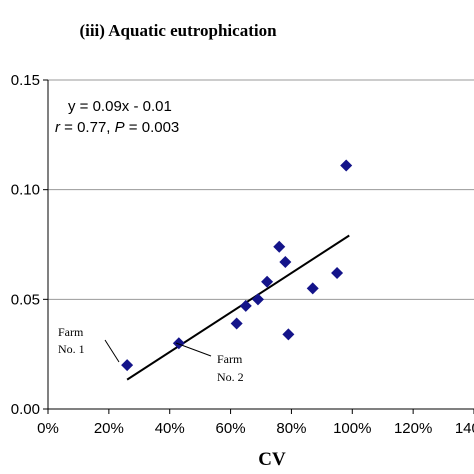 Image resolution: width=474 pixels, height=474 pixels. What do you see at coordinates (231, 428) in the screenshot?
I see `x-tick-label: 60%` at bounding box center [231, 428].